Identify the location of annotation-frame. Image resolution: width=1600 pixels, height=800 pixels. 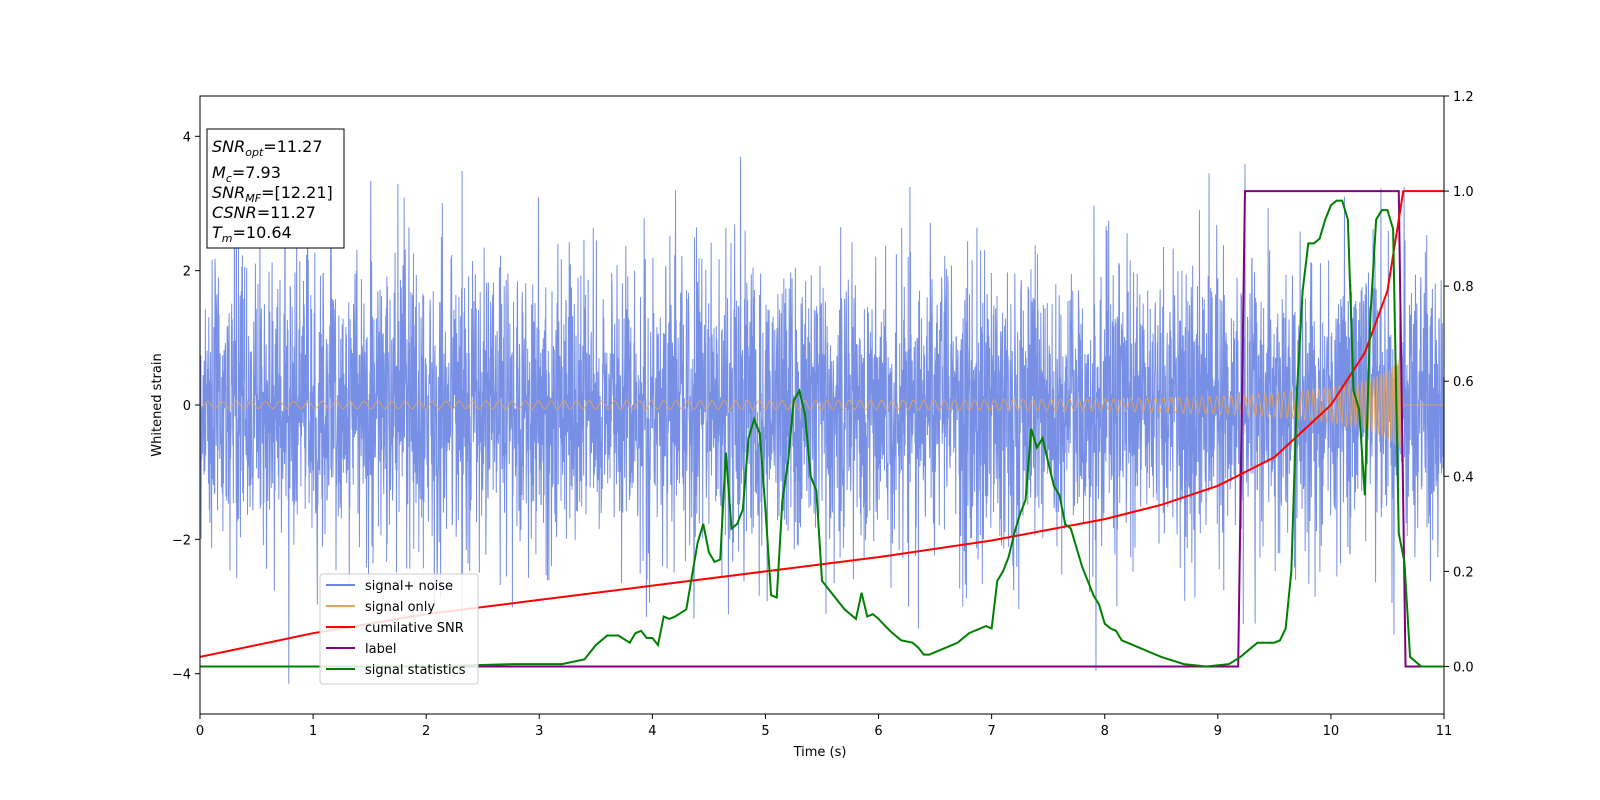
(275, 188).